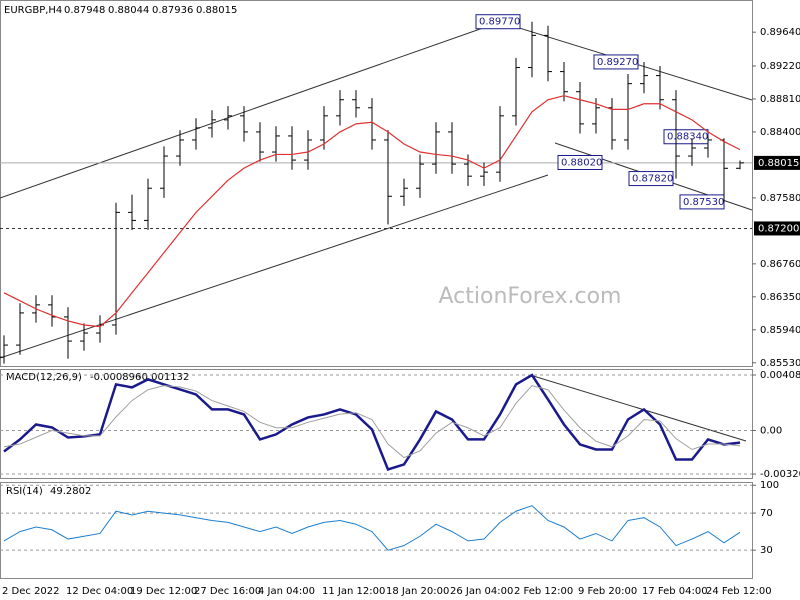  What do you see at coordinates (766, 513) in the screenshot?
I see `y-tick-label: 70` at bounding box center [766, 513].